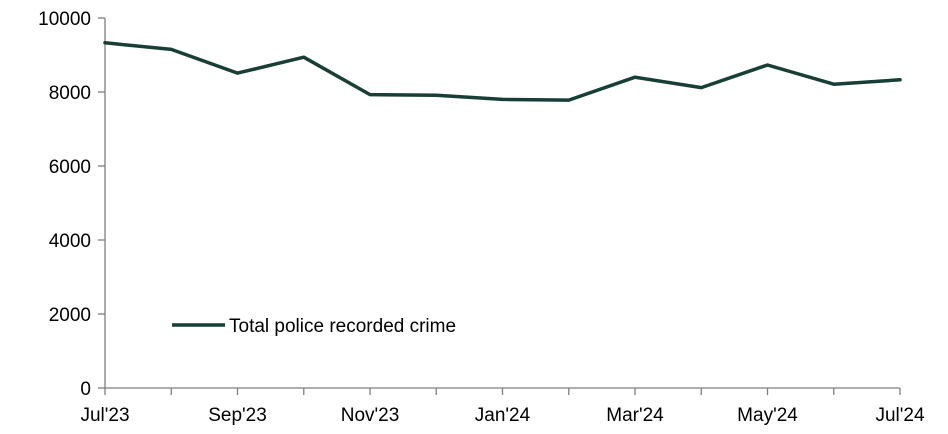  Describe the element at coordinates (104, 415) in the screenshot. I see `x-tick-label: Jul'23` at that location.